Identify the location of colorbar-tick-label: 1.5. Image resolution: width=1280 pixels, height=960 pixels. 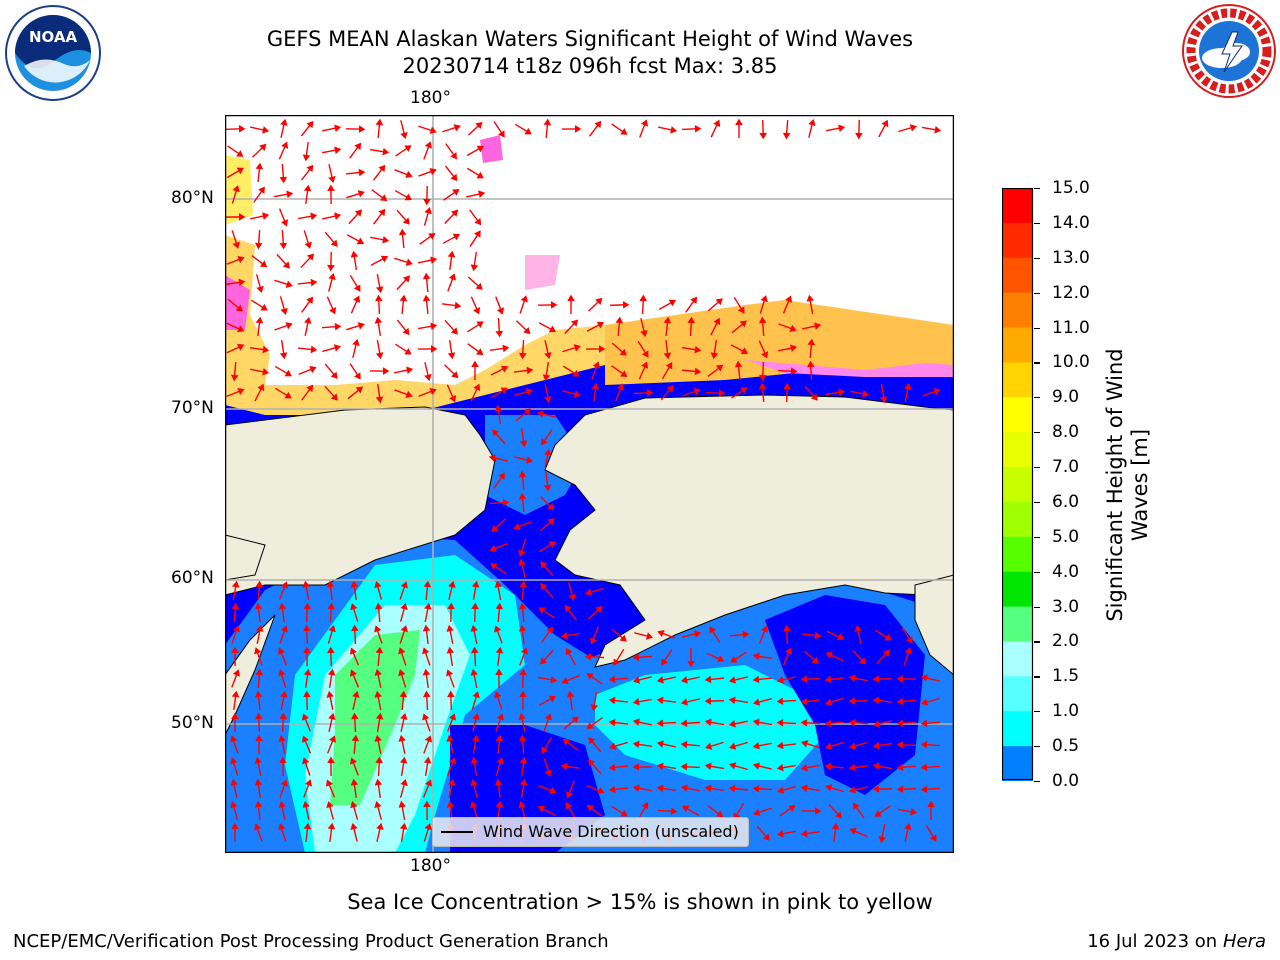
(1066, 676).